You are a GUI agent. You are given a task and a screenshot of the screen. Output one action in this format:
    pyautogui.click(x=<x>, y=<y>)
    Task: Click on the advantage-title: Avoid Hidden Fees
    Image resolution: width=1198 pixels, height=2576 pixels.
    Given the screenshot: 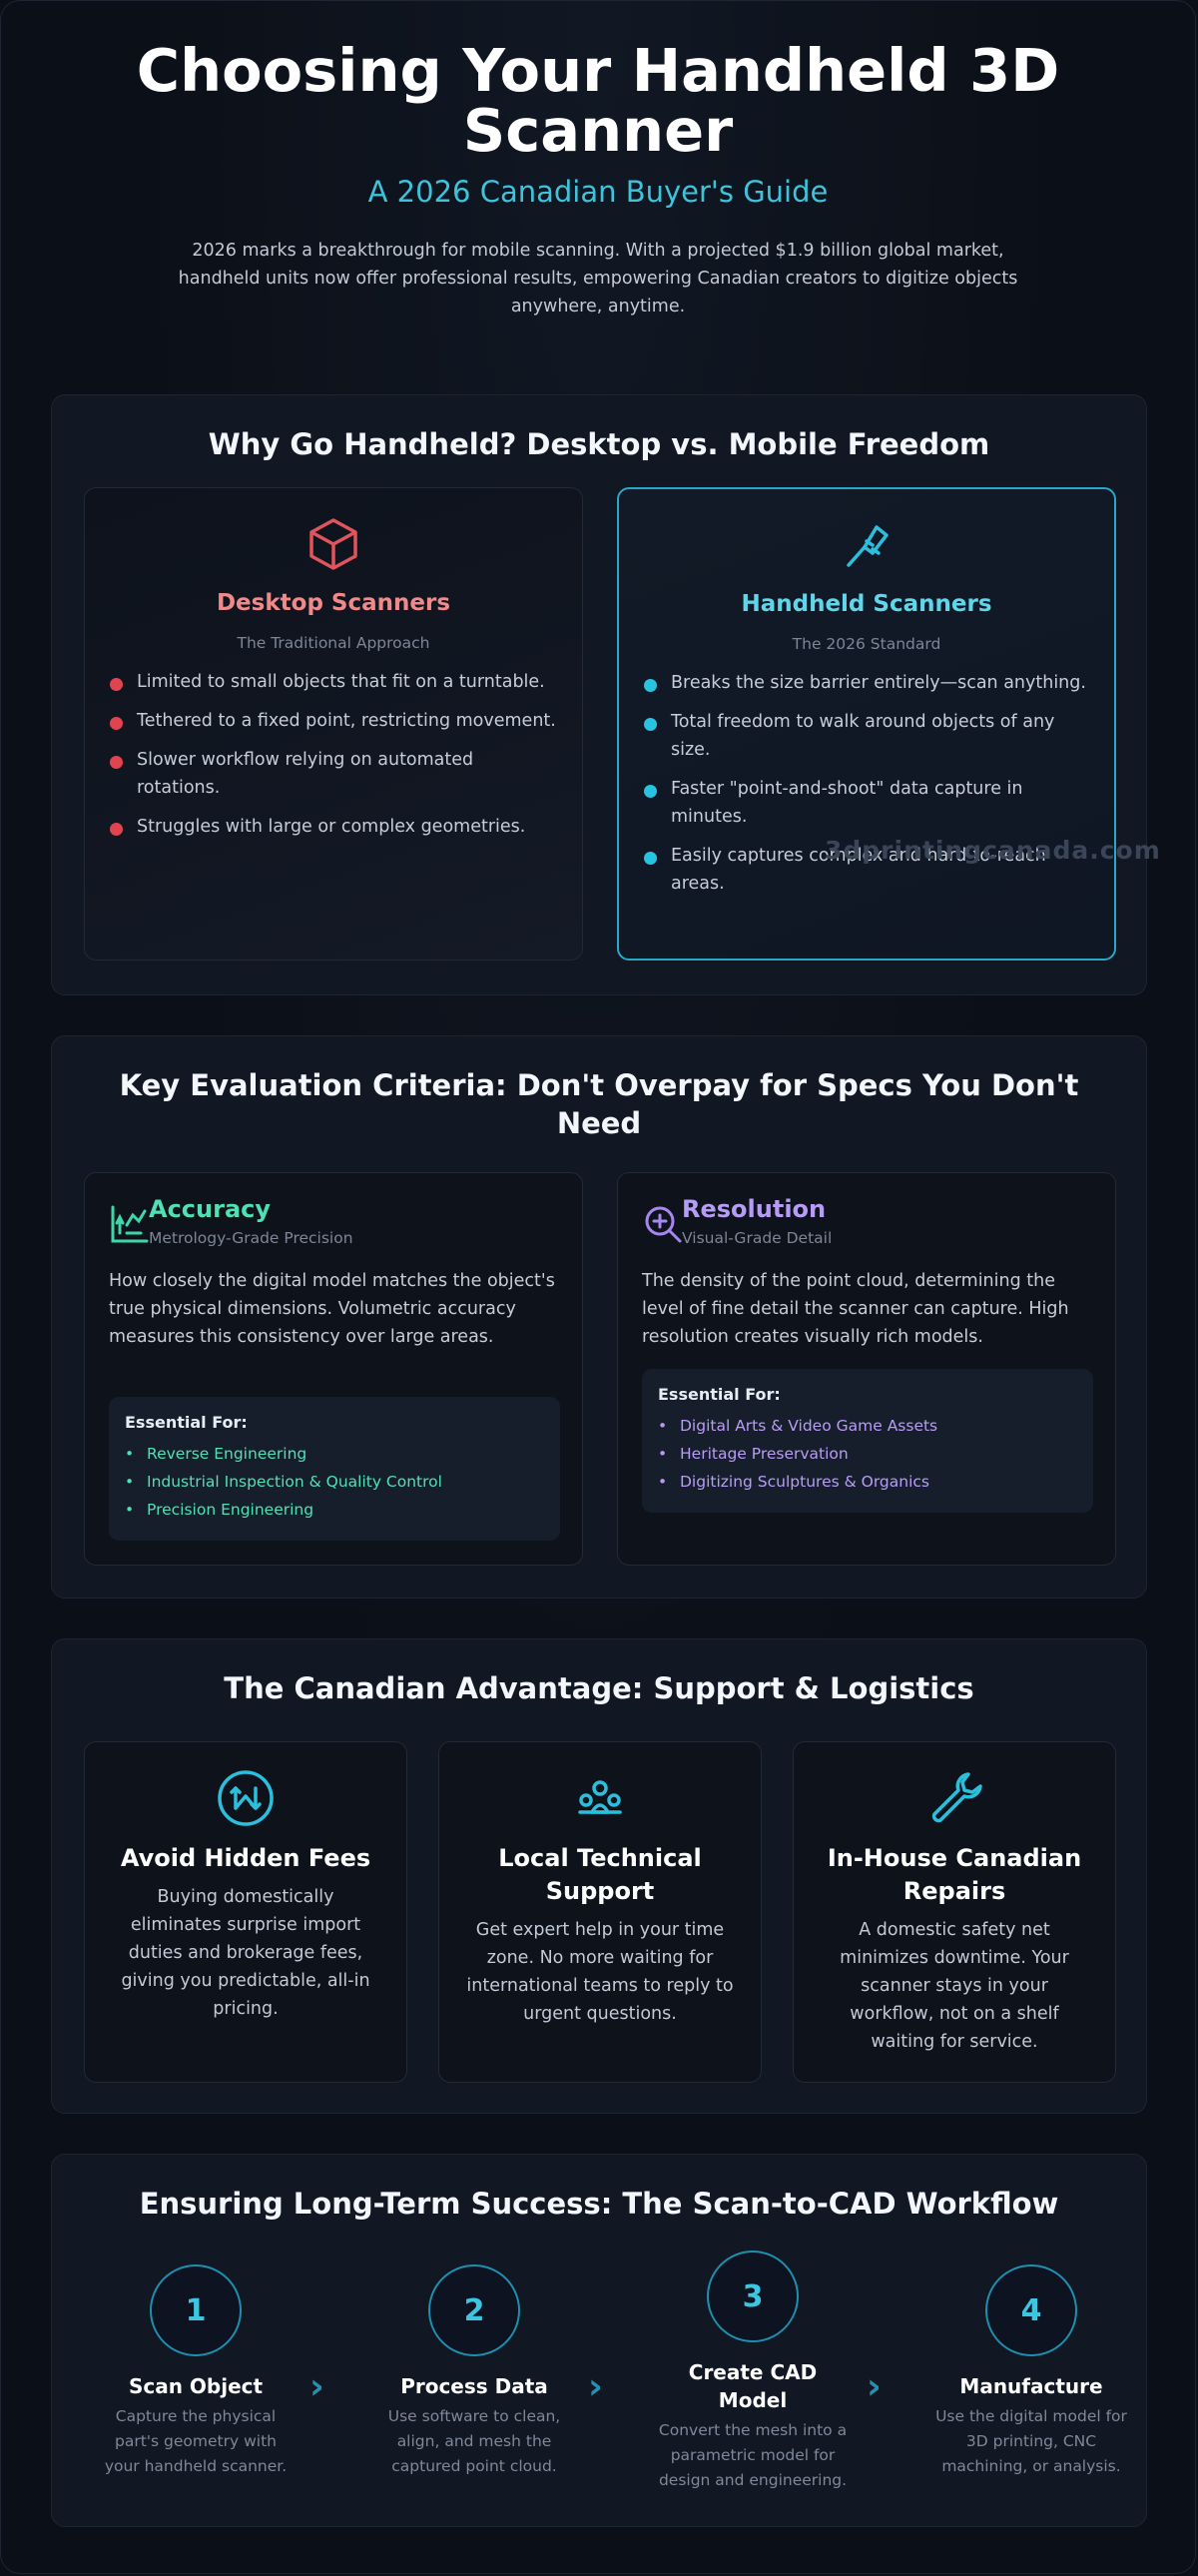 What is the action you would take?
    pyautogui.click(x=245, y=1858)
    